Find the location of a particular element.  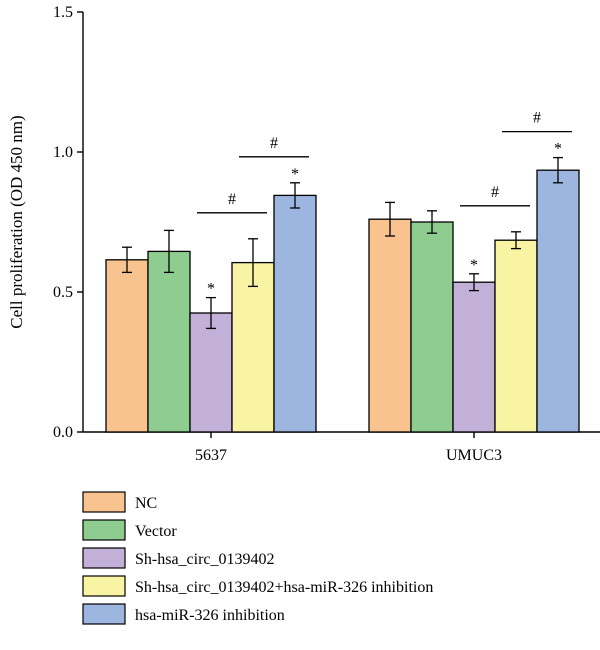

legend-label: hsa-miR-326 inhibition is located at coordinates (210, 615).